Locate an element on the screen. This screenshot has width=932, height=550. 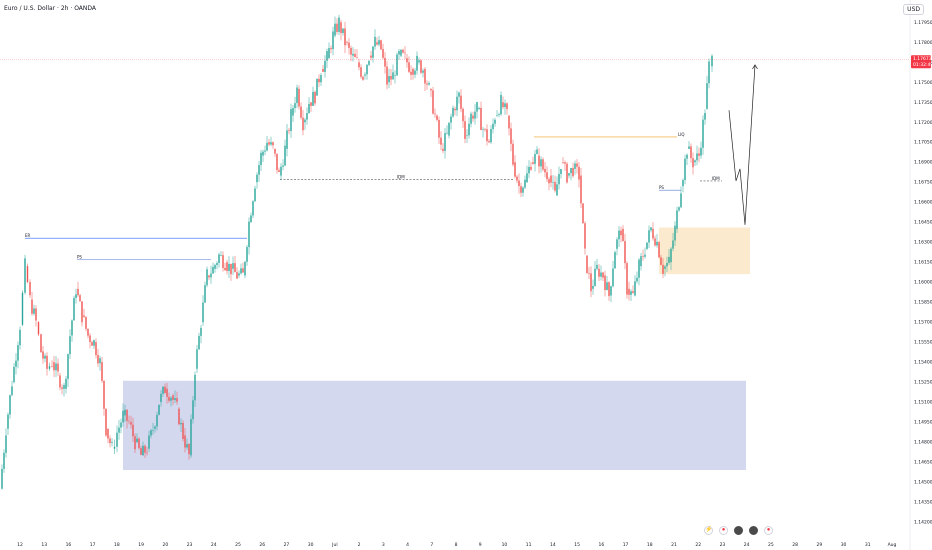
current-price-badge is located at coordinates (921, 62).